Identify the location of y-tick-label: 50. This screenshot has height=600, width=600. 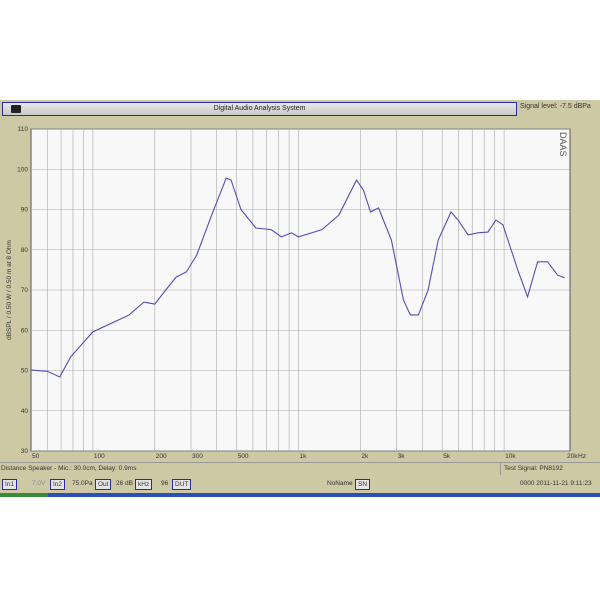
(25, 371).